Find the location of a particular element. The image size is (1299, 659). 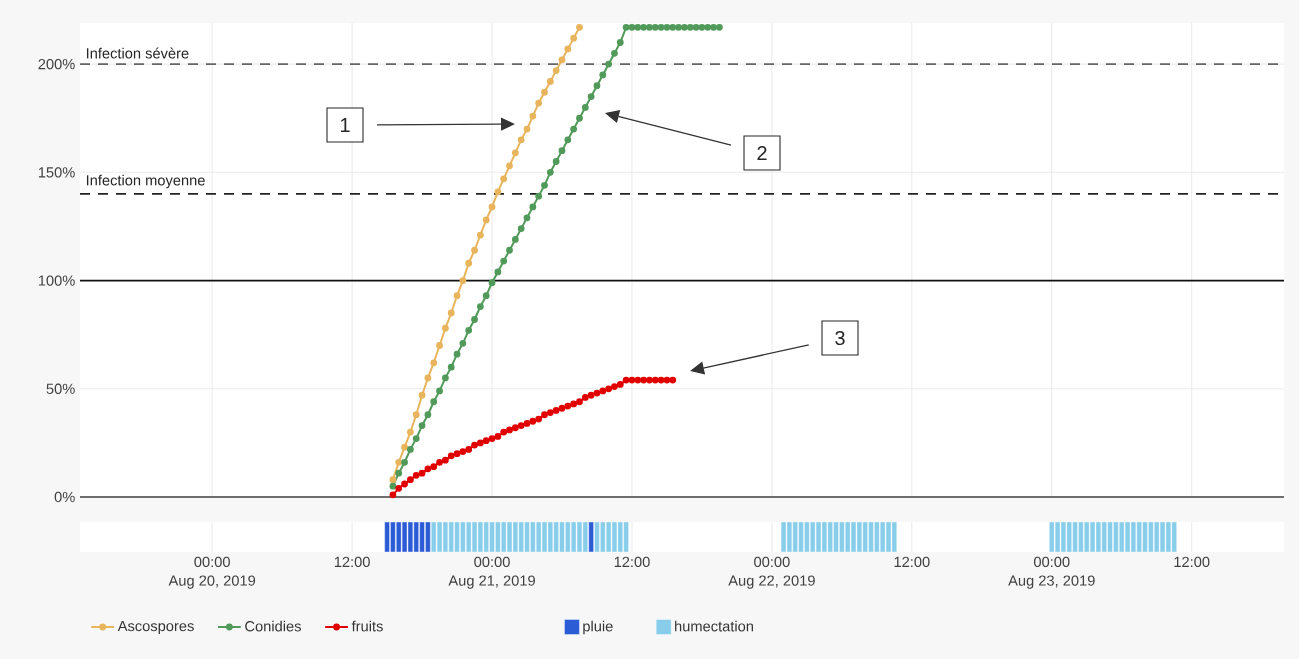

legend-label: humectation is located at coordinates (714, 626).